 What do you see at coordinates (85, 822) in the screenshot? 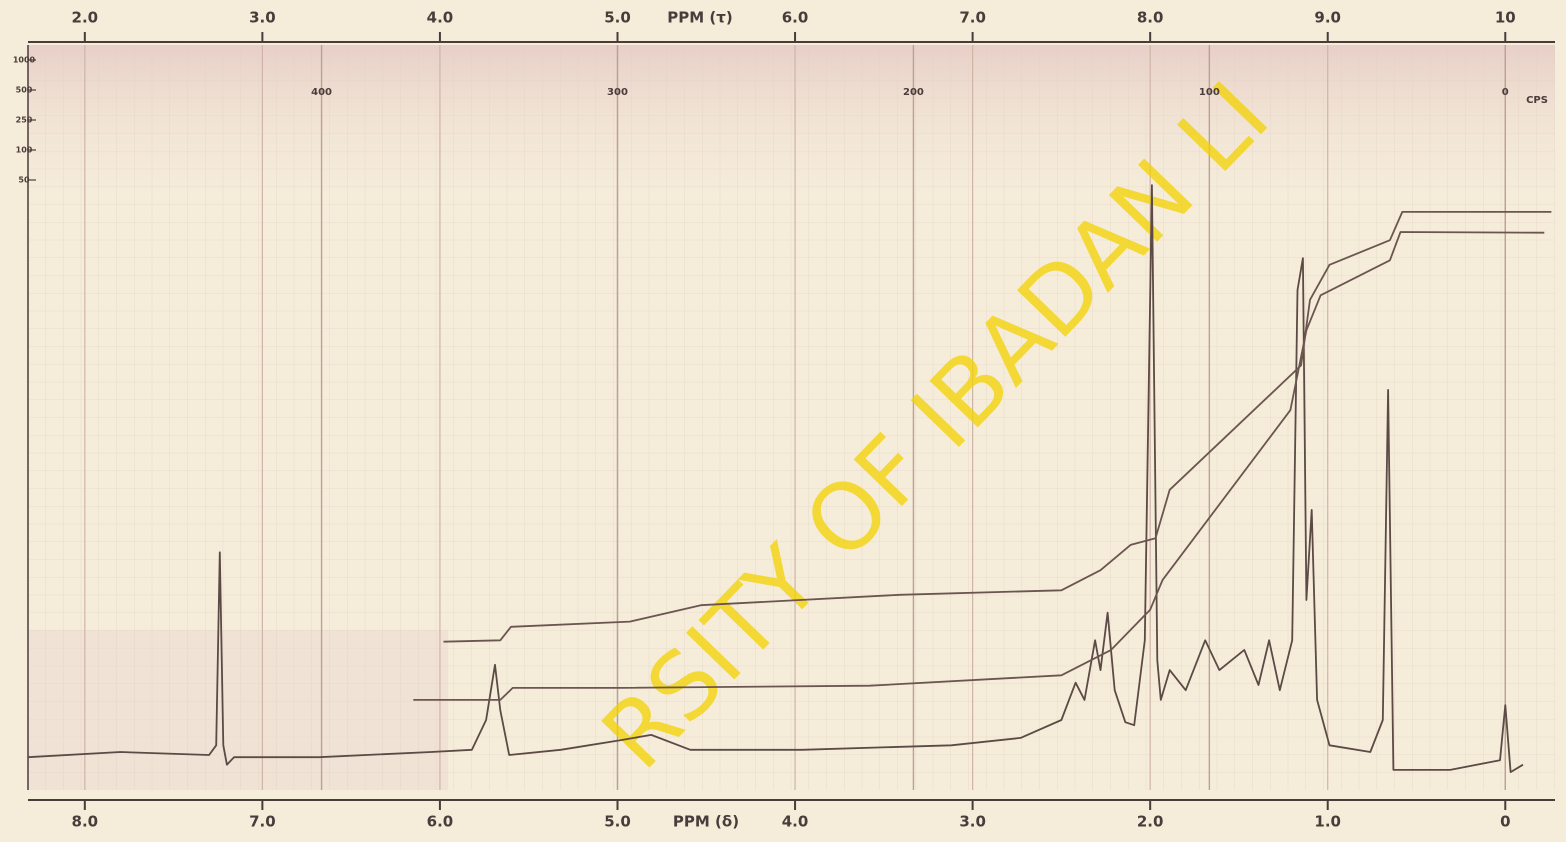
I see `x-tick-label: 8.0` at bounding box center [85, 822].